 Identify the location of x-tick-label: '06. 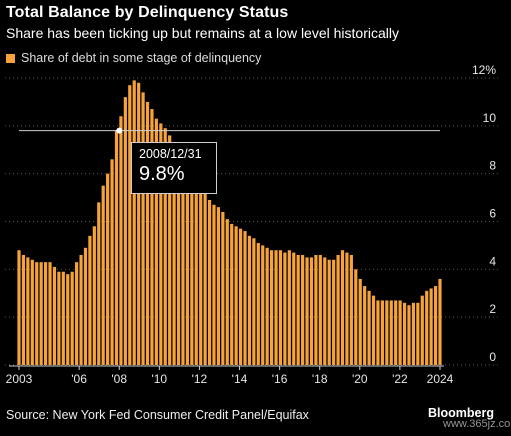
(79, 379).